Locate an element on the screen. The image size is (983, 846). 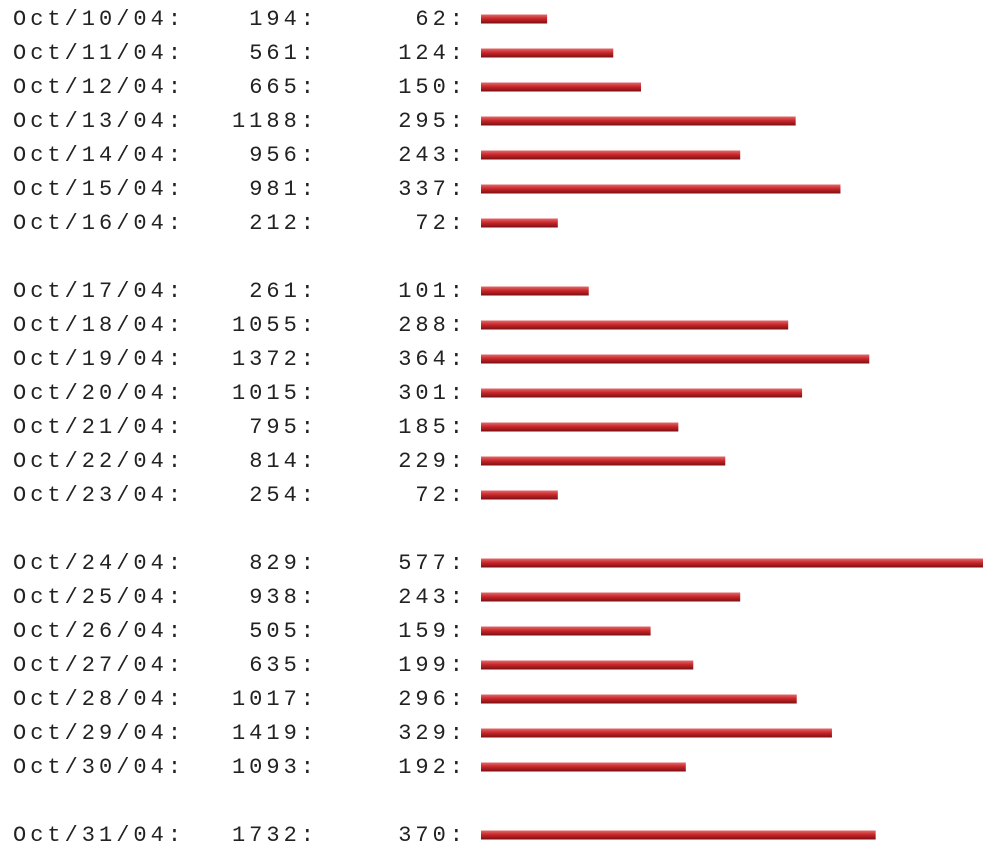
date: Oct/29/04: is located at coordinates (99, 733).